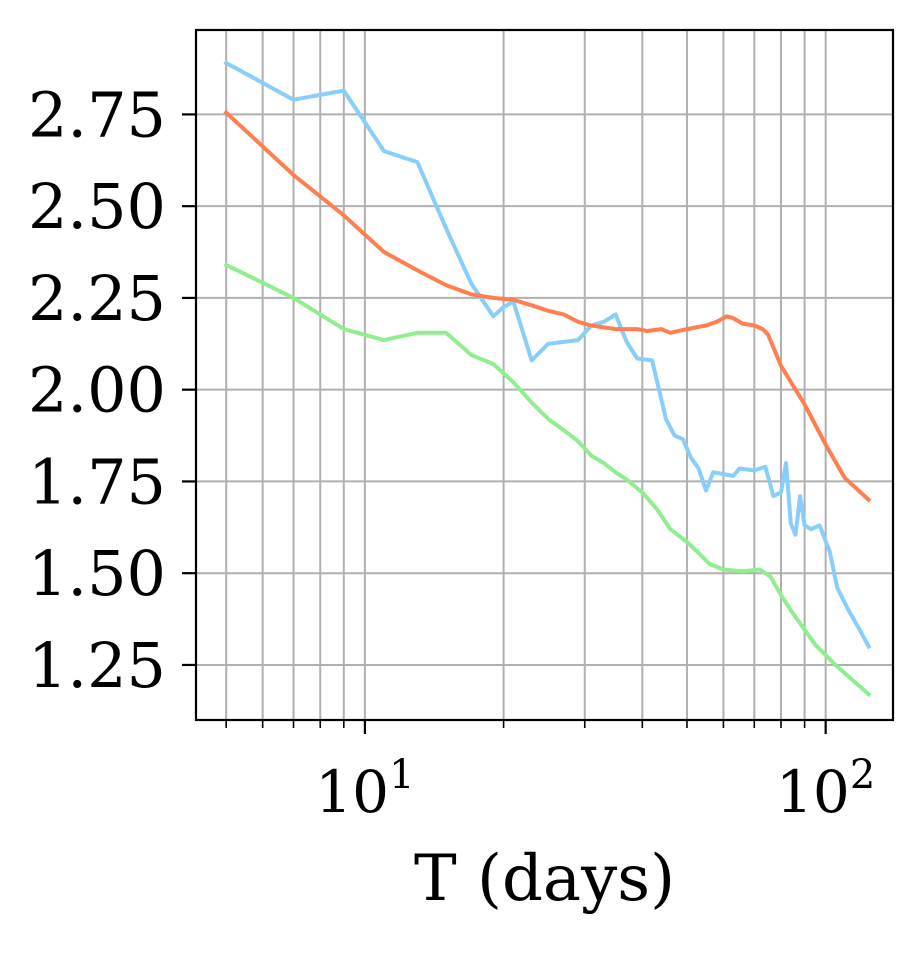 The height and width of the screenshot is (955, 923). What do you see at coordinates (97, 665) in the screenshot?
I see `y-tick-label: 1.25` at bounding box center [97, 665].